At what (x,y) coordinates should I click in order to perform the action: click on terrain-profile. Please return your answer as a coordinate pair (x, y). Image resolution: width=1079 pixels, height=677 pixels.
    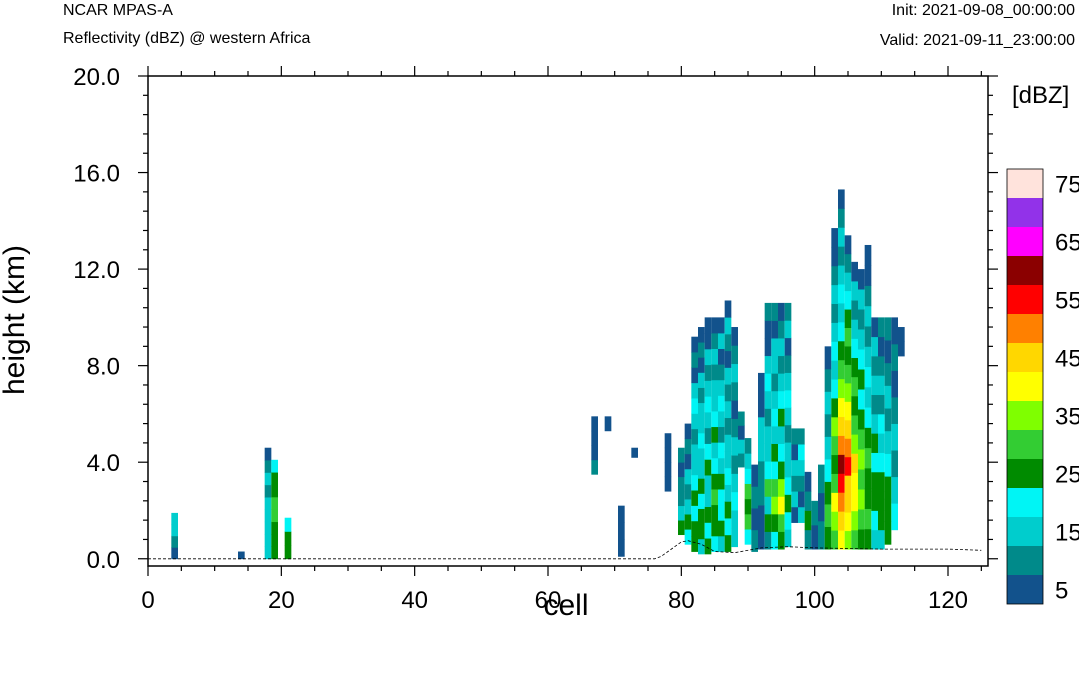
    Looking at the image, I should click on (565, 550).